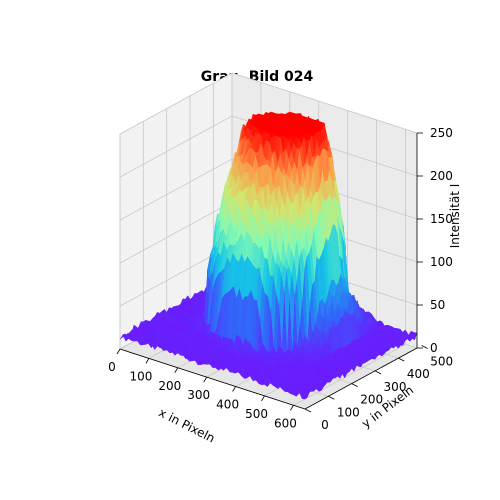 This screenshot has width=500, height=500. Describe the element at coordinates (348, 412) in the screenshot. I see `y-tick-label: 100` at that location.